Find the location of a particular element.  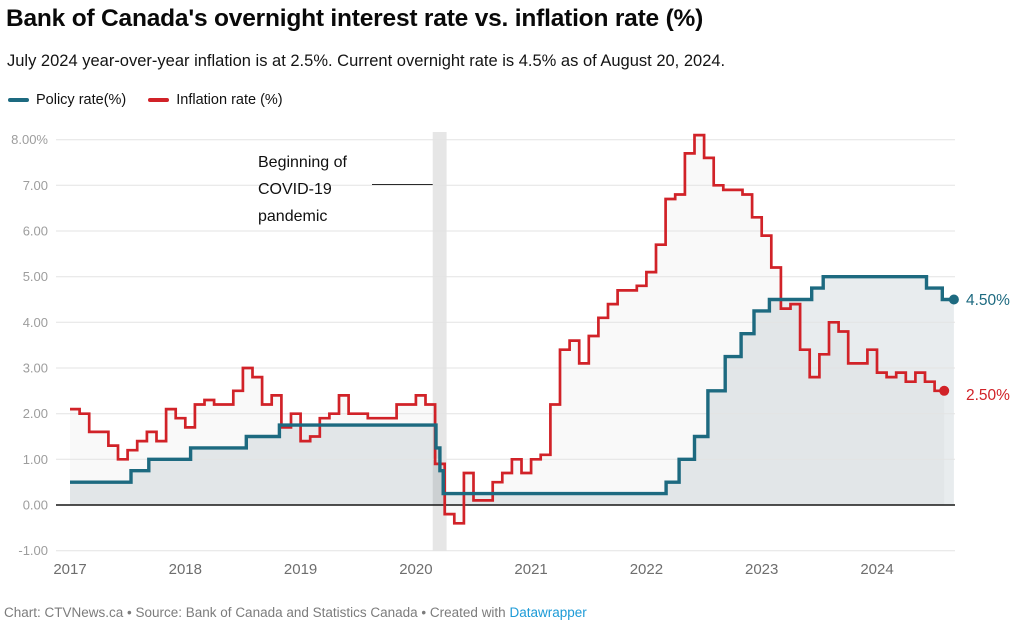

y-axis-tick-label: 5.00 is located at coordinates (35, 276).